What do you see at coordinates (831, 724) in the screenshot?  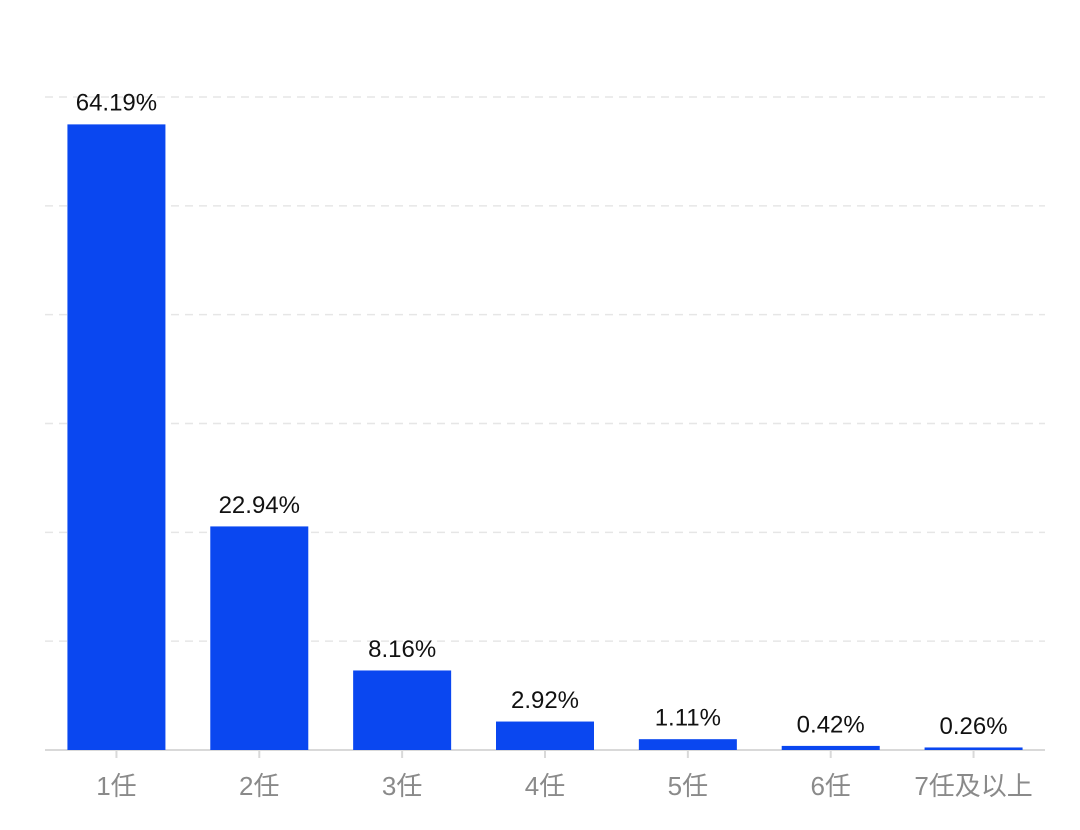 I see `value-label: 0.42%` at bounding box center [831, 724].